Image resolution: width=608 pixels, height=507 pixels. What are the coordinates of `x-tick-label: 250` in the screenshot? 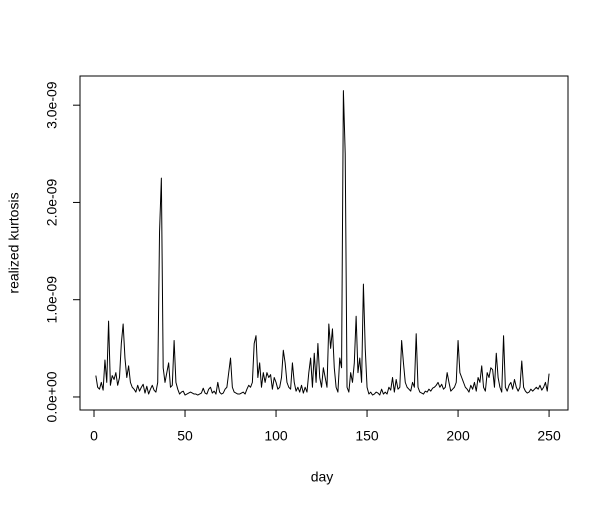 It's located at (549, 436).